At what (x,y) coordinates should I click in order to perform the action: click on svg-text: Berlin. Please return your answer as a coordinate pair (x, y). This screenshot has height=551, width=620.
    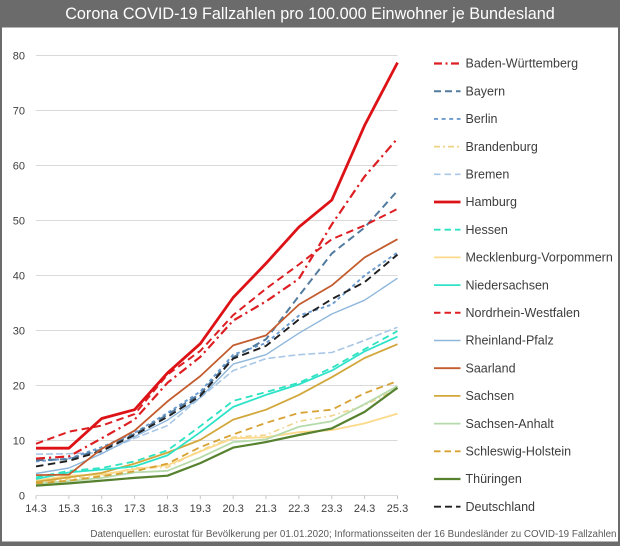
    Looking at the image, I should click on (482, 119).